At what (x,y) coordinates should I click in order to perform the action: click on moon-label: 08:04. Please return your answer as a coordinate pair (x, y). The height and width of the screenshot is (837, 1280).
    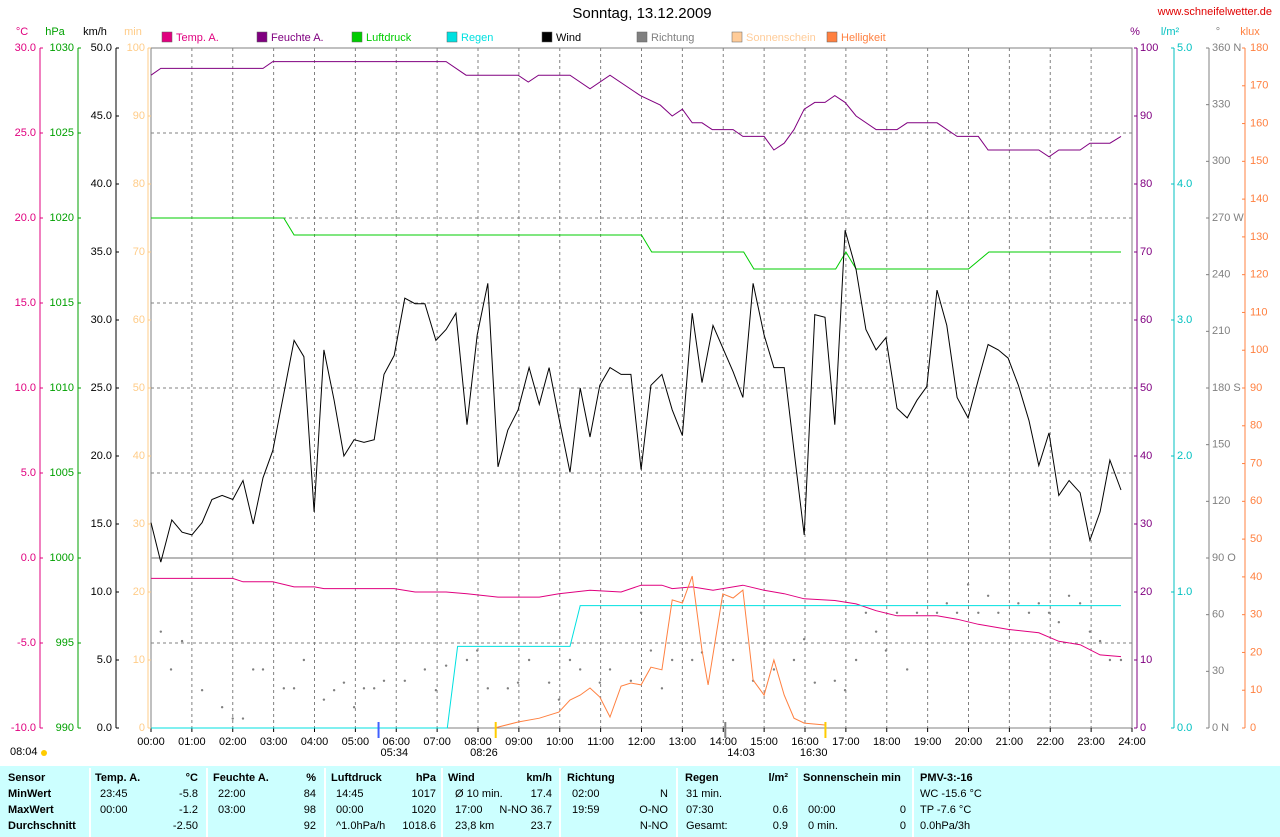
    Looking at the image, I should click on (24, 752).